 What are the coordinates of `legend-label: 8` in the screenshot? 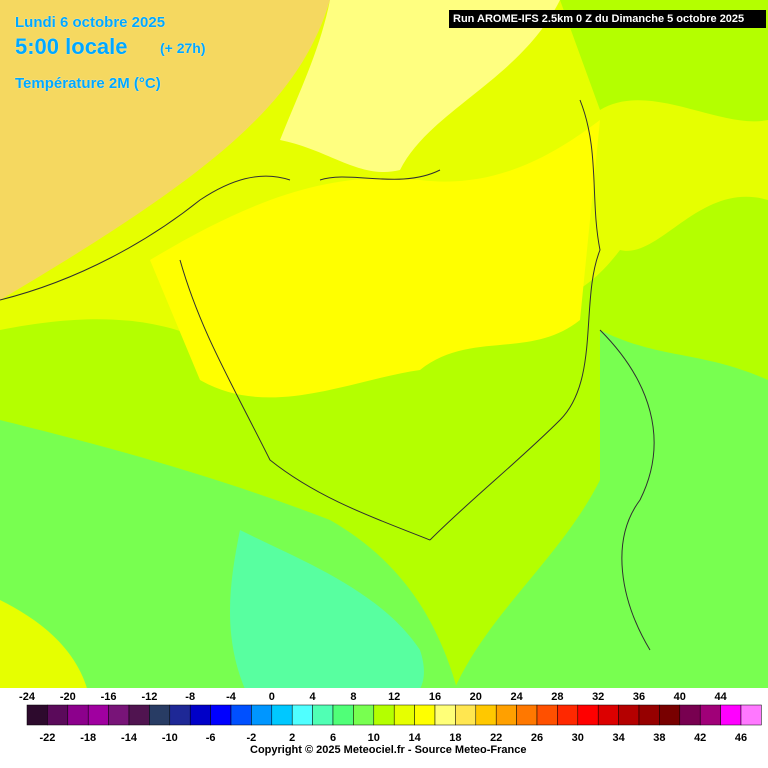 It's located at (353, 697).